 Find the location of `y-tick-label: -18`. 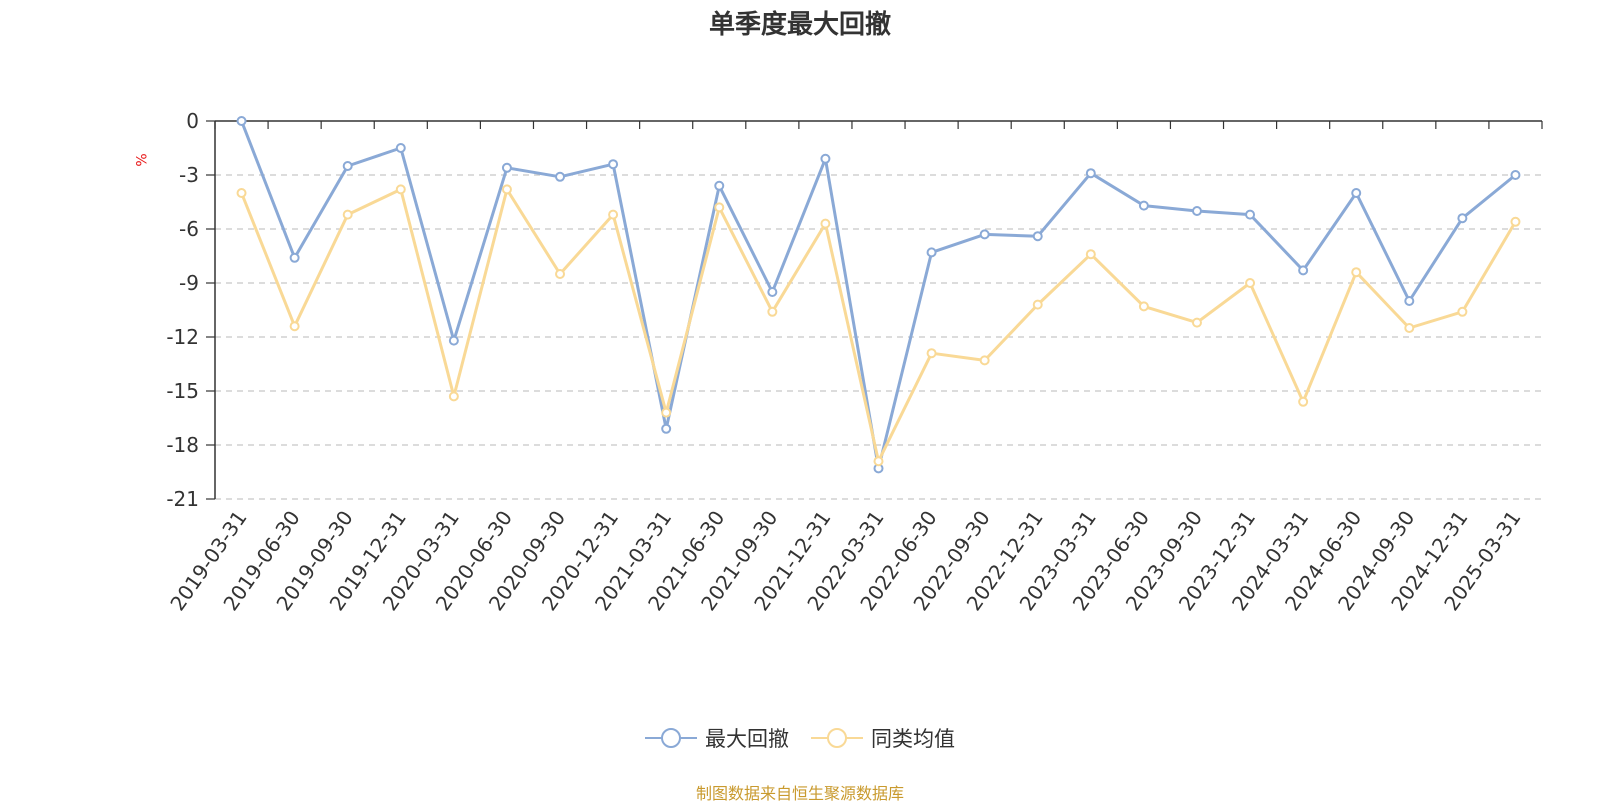

y-tick-label: -18 is located at coordinates (182, 445).